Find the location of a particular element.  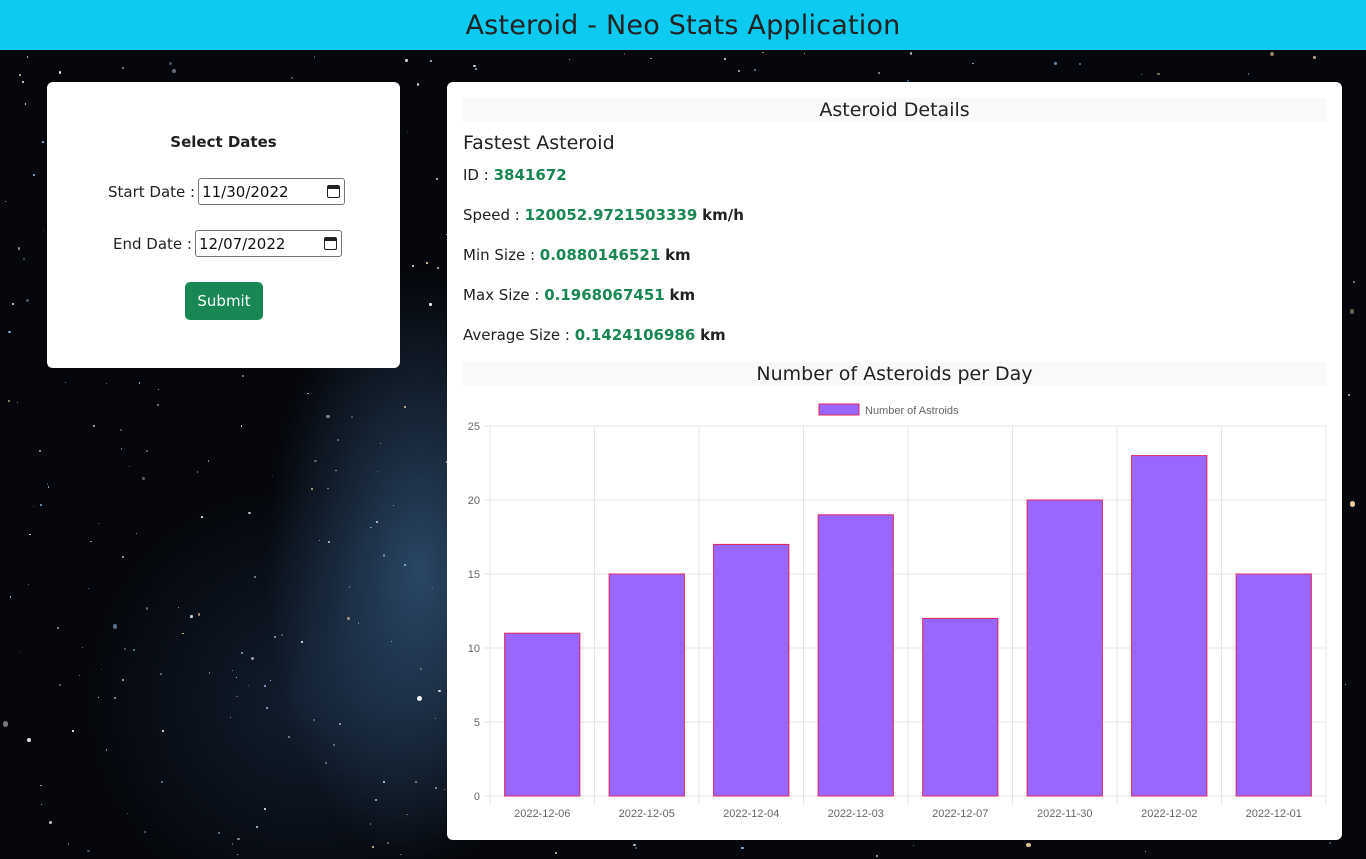

max-size-label: Max Size : is located at coordinates (501, 295).